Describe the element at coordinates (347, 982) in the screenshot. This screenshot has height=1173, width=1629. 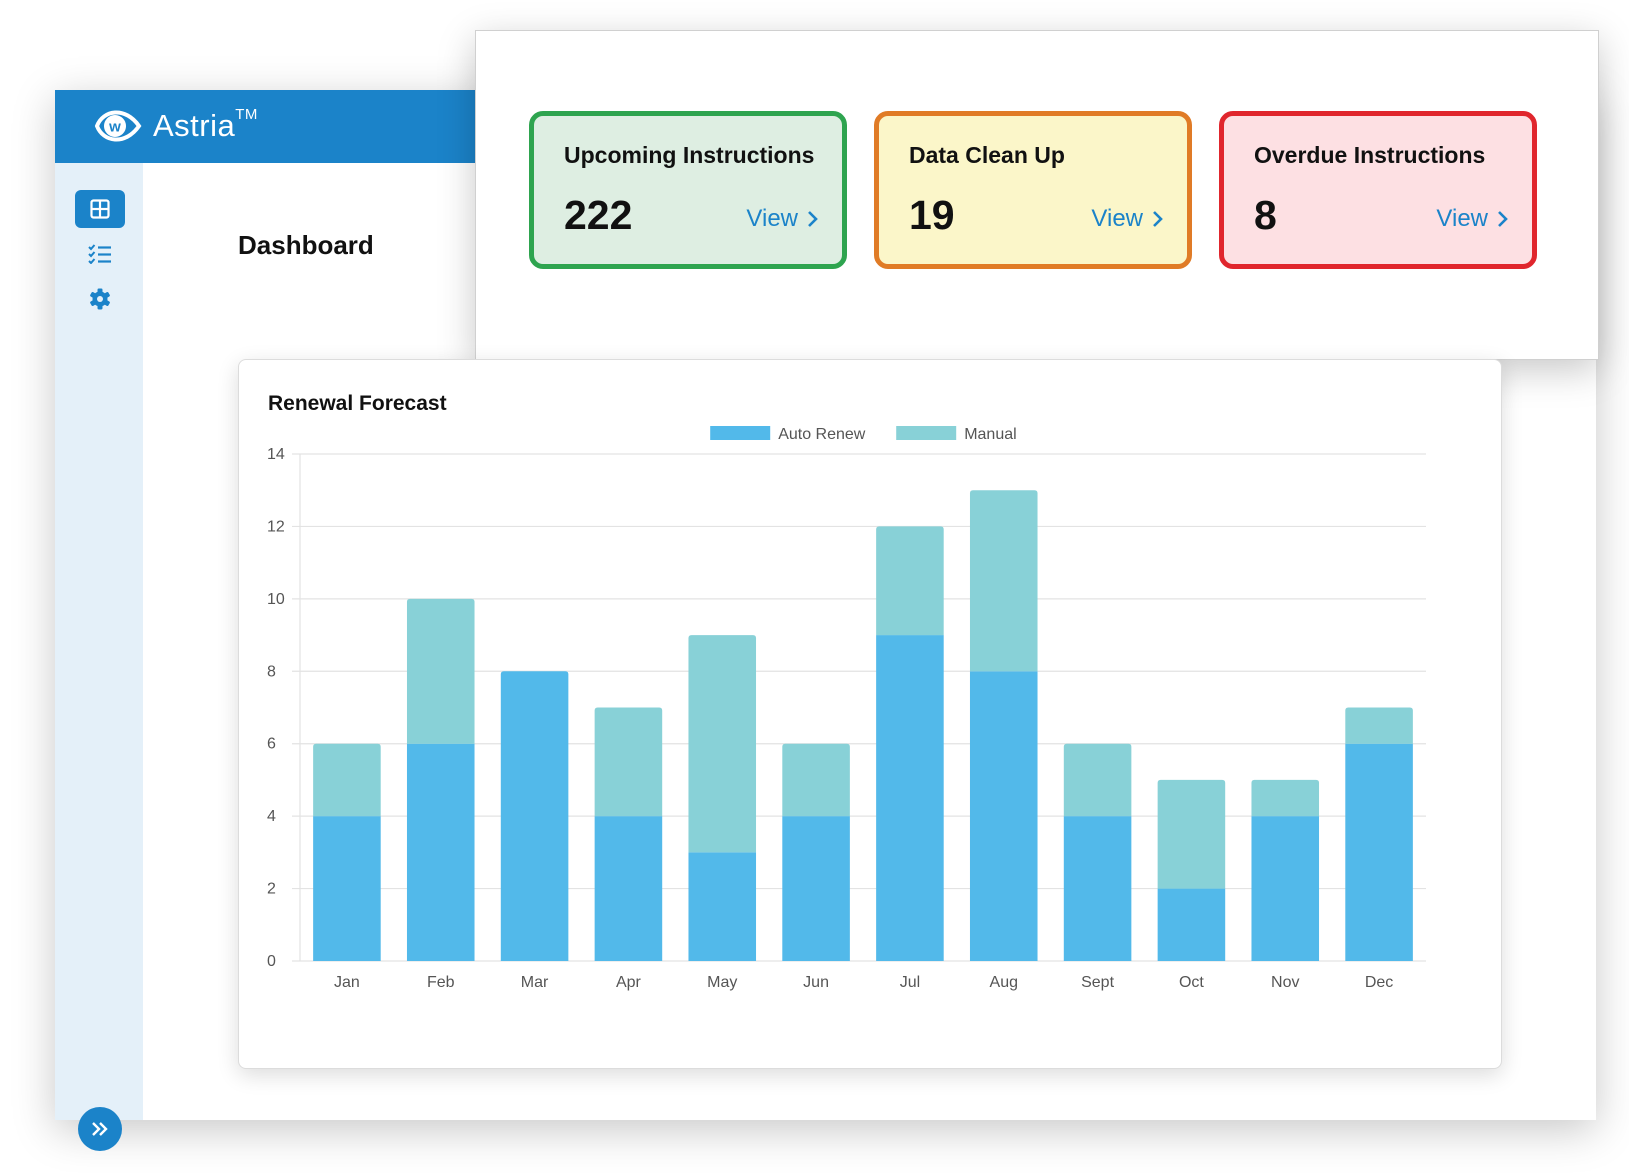
I see `x-tick-label: Jan` at that location.